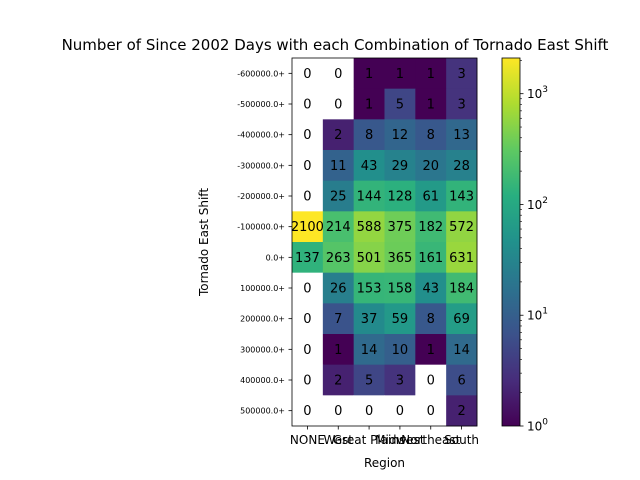 The image size is (640, 480). What do you see at coordinates (461, 197) in the screenshot?
I see `cell-value-label: 143` at bounding box center [461, 197].